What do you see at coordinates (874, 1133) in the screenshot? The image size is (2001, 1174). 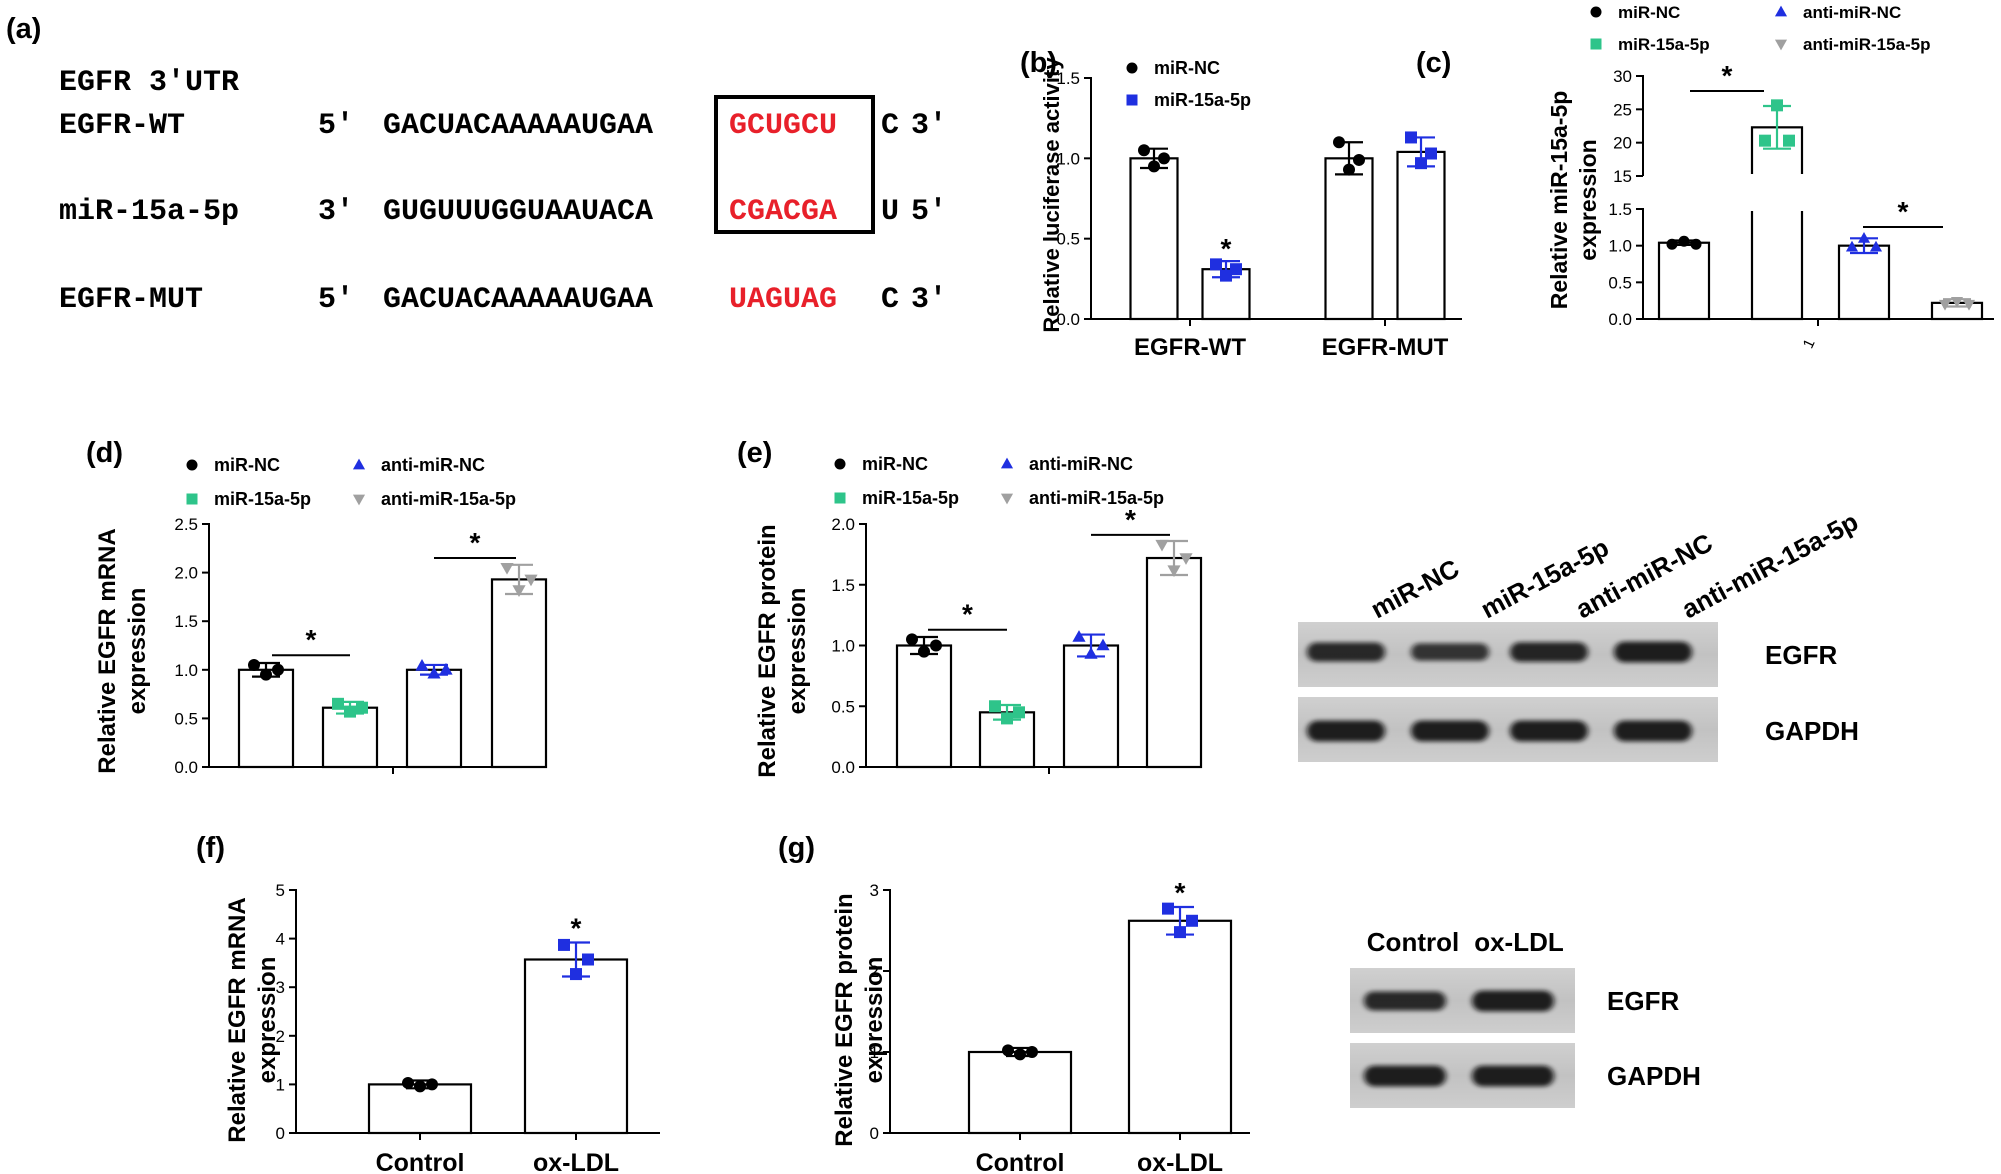 I see `y-tick-label: 0` at bounding box center [874, 1133].